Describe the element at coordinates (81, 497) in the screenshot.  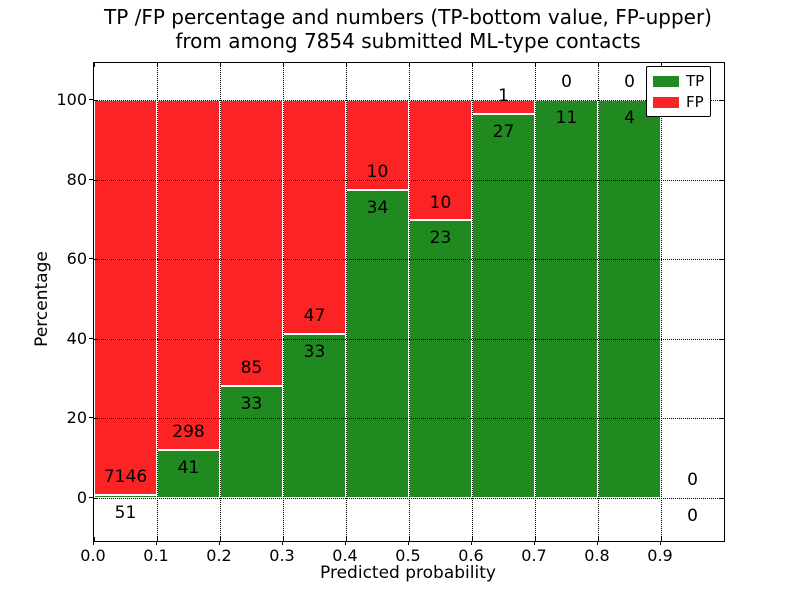
I see `y-tick-label: 0` at that location.